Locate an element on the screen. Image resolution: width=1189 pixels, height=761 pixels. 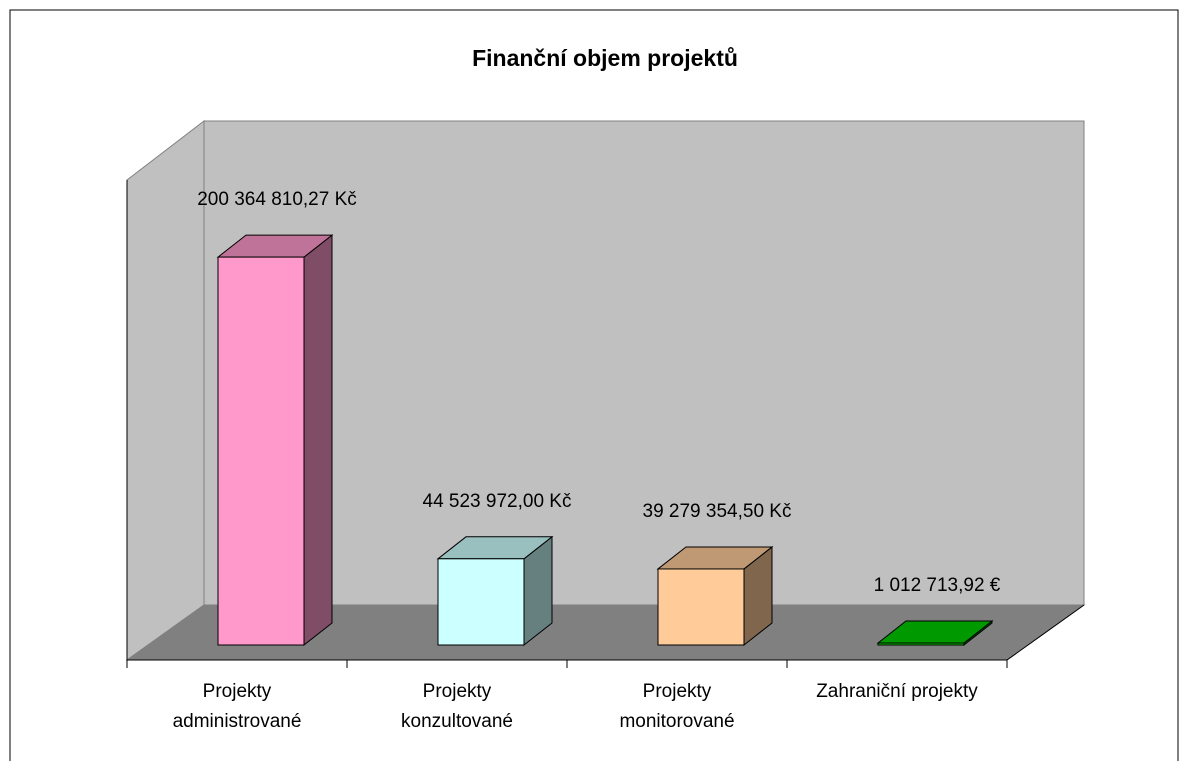
floor-edge is located at coordinates (1045, 632).